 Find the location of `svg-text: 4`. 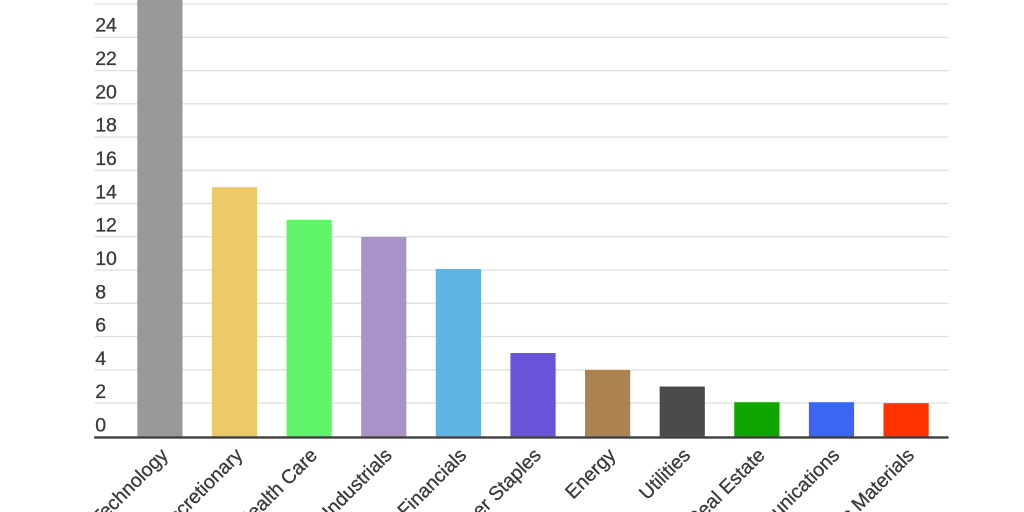

svg-text: 4 is located at coordinates (100, 359).